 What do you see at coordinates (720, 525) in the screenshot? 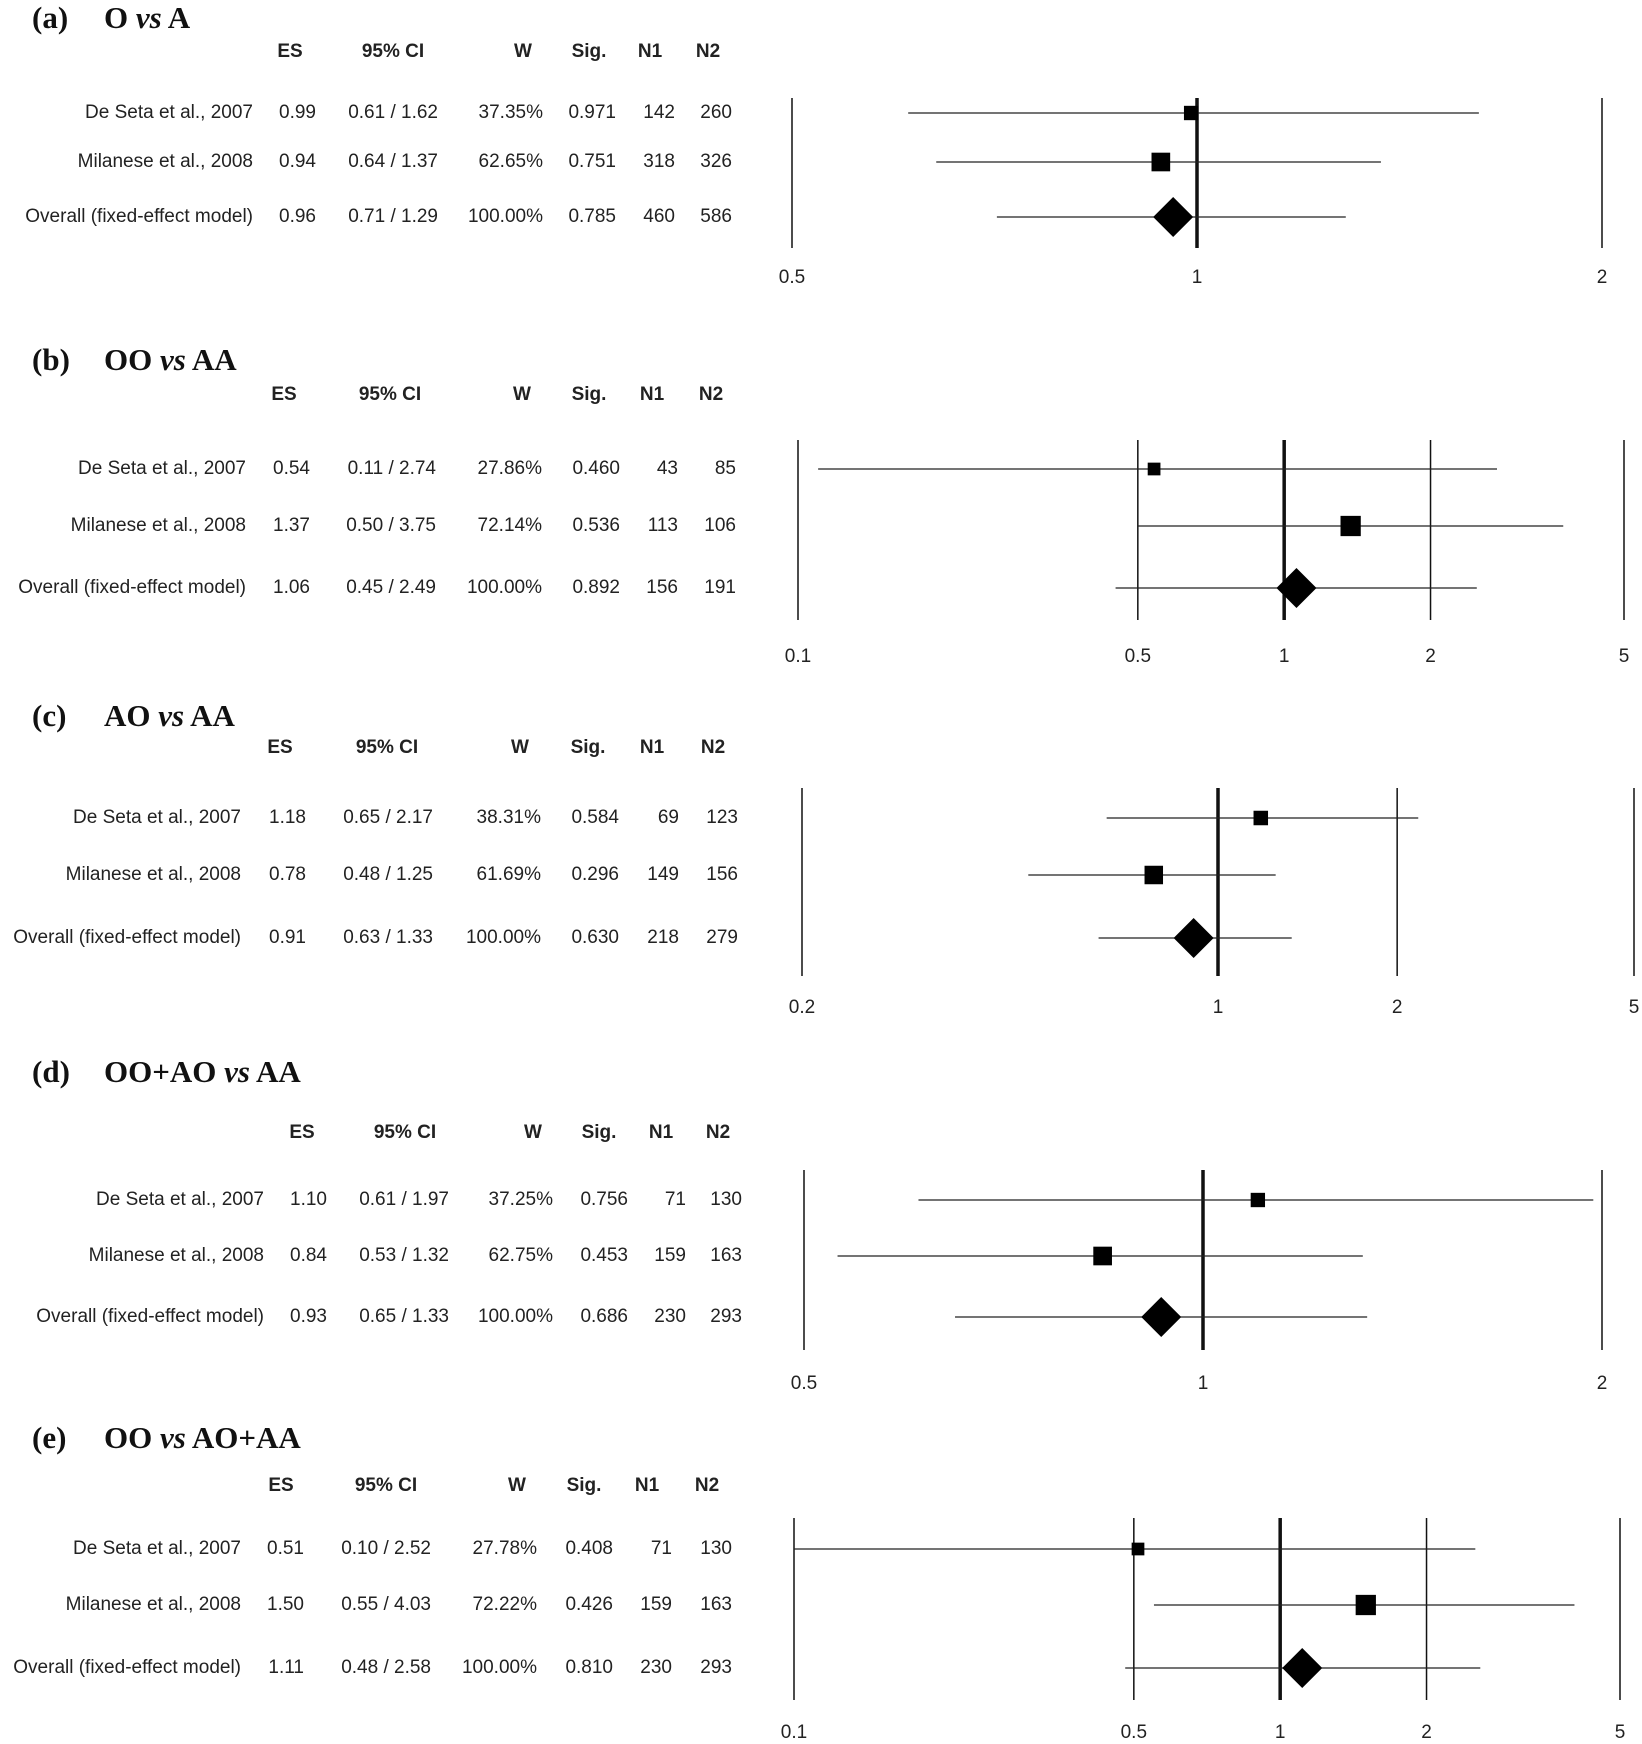
I see `row-n2: 106` at bounding box center [720, 525].